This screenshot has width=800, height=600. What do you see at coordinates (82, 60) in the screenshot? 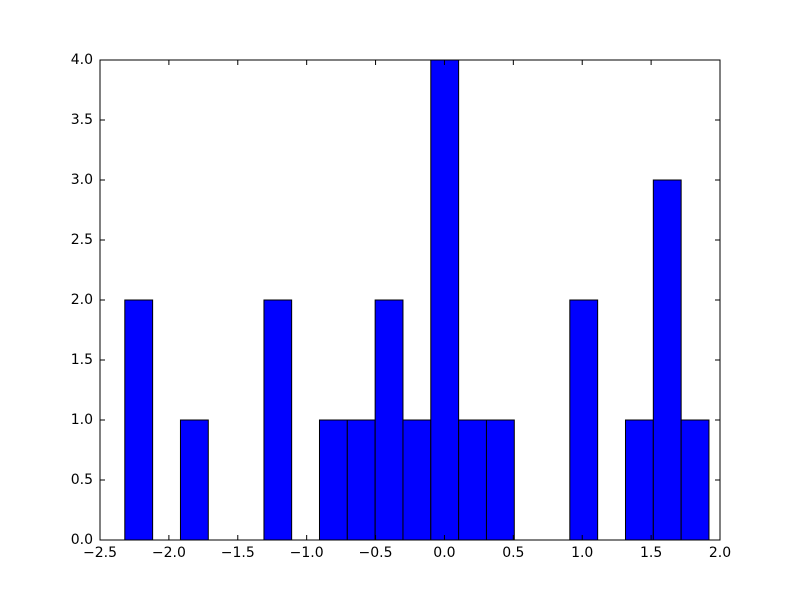
I see `y-tick-label: 4.0` at bounding box center [82, 60].